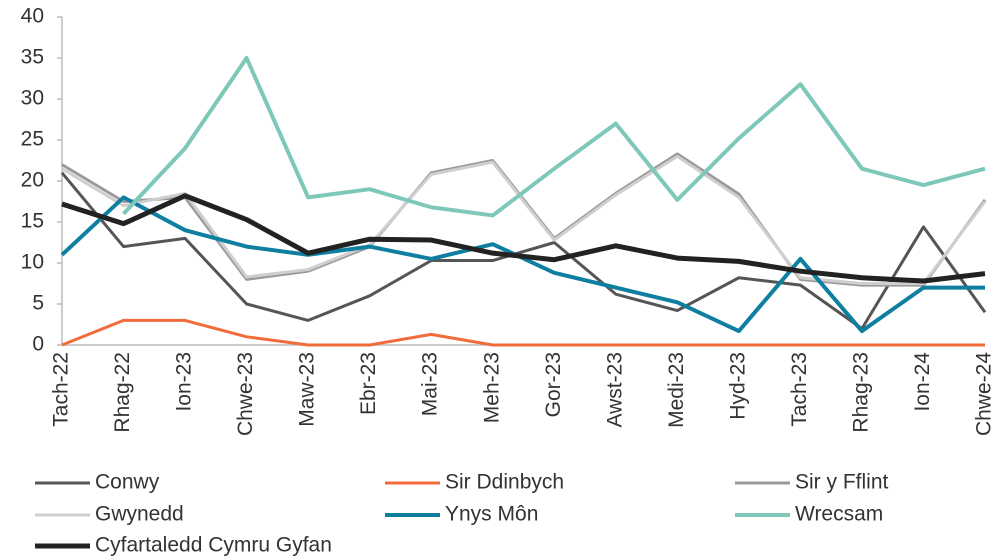  Describe the element at coordinates (32, 221) in the screenshot. I see `y-tick-label: 15` at that location.